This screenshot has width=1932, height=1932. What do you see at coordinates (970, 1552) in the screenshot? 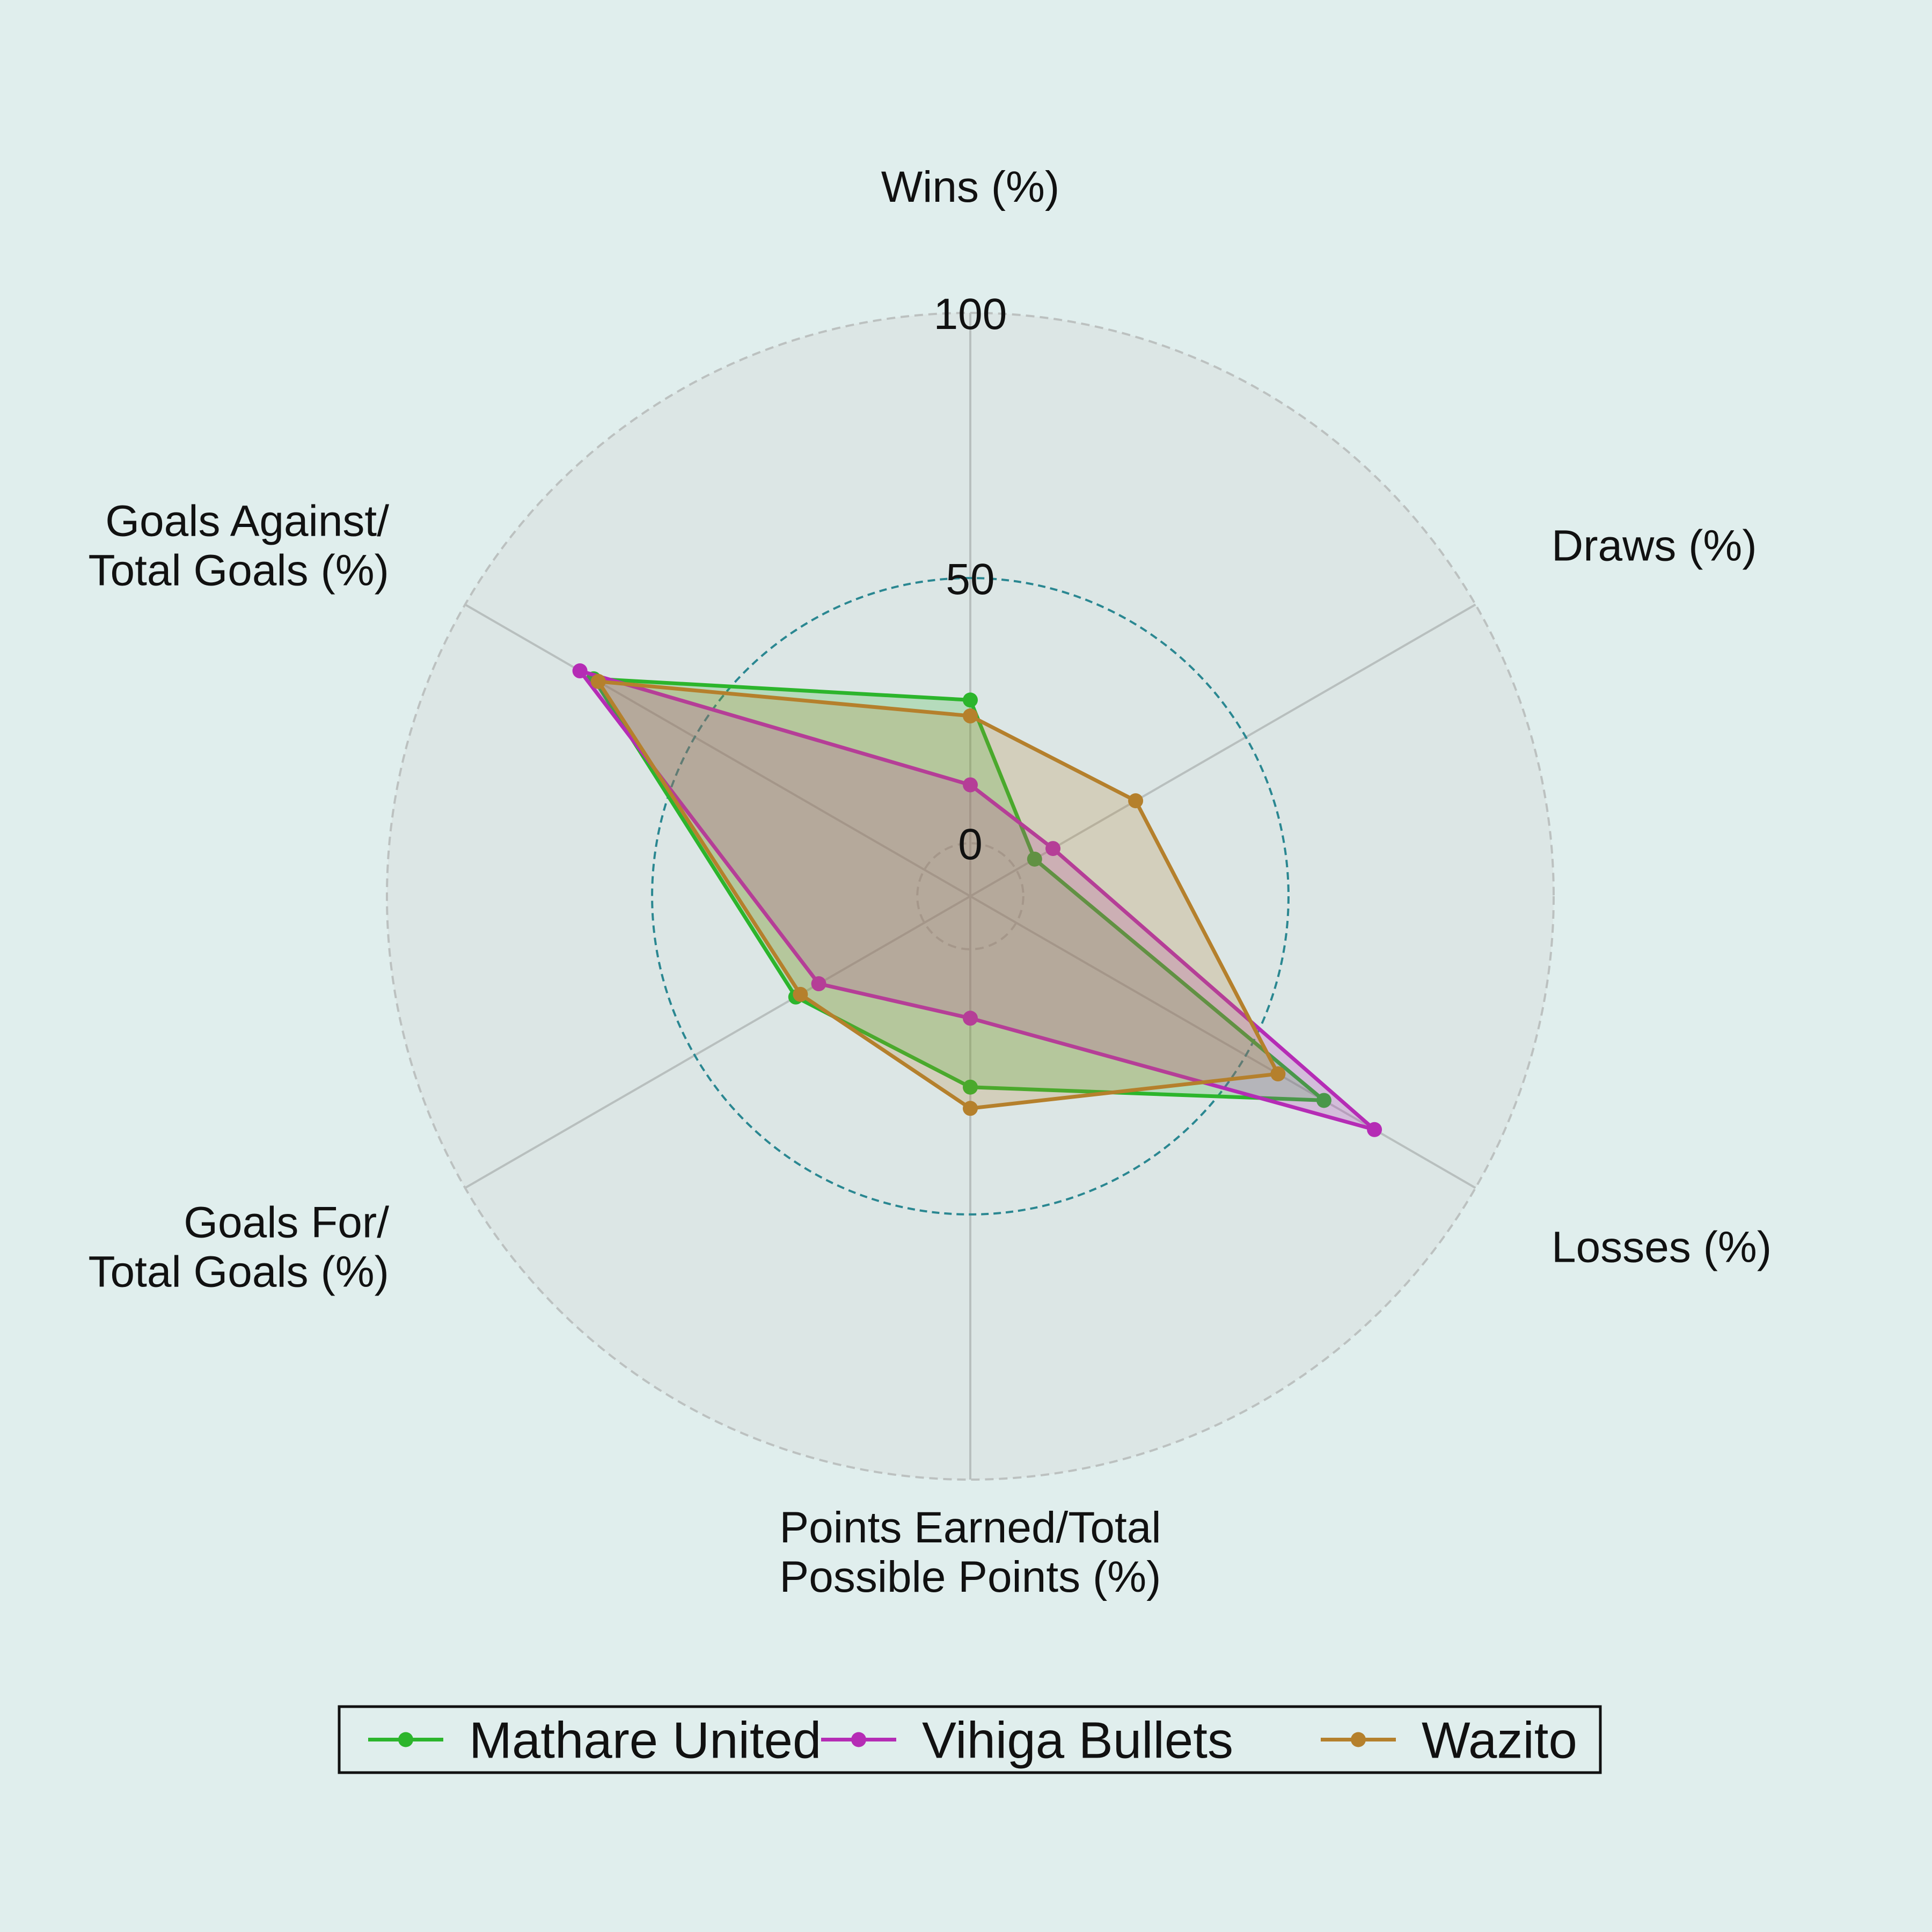
I see `axis-label: Points Earned/Total Possible Points (%)` at bounding box center [970, 1552].